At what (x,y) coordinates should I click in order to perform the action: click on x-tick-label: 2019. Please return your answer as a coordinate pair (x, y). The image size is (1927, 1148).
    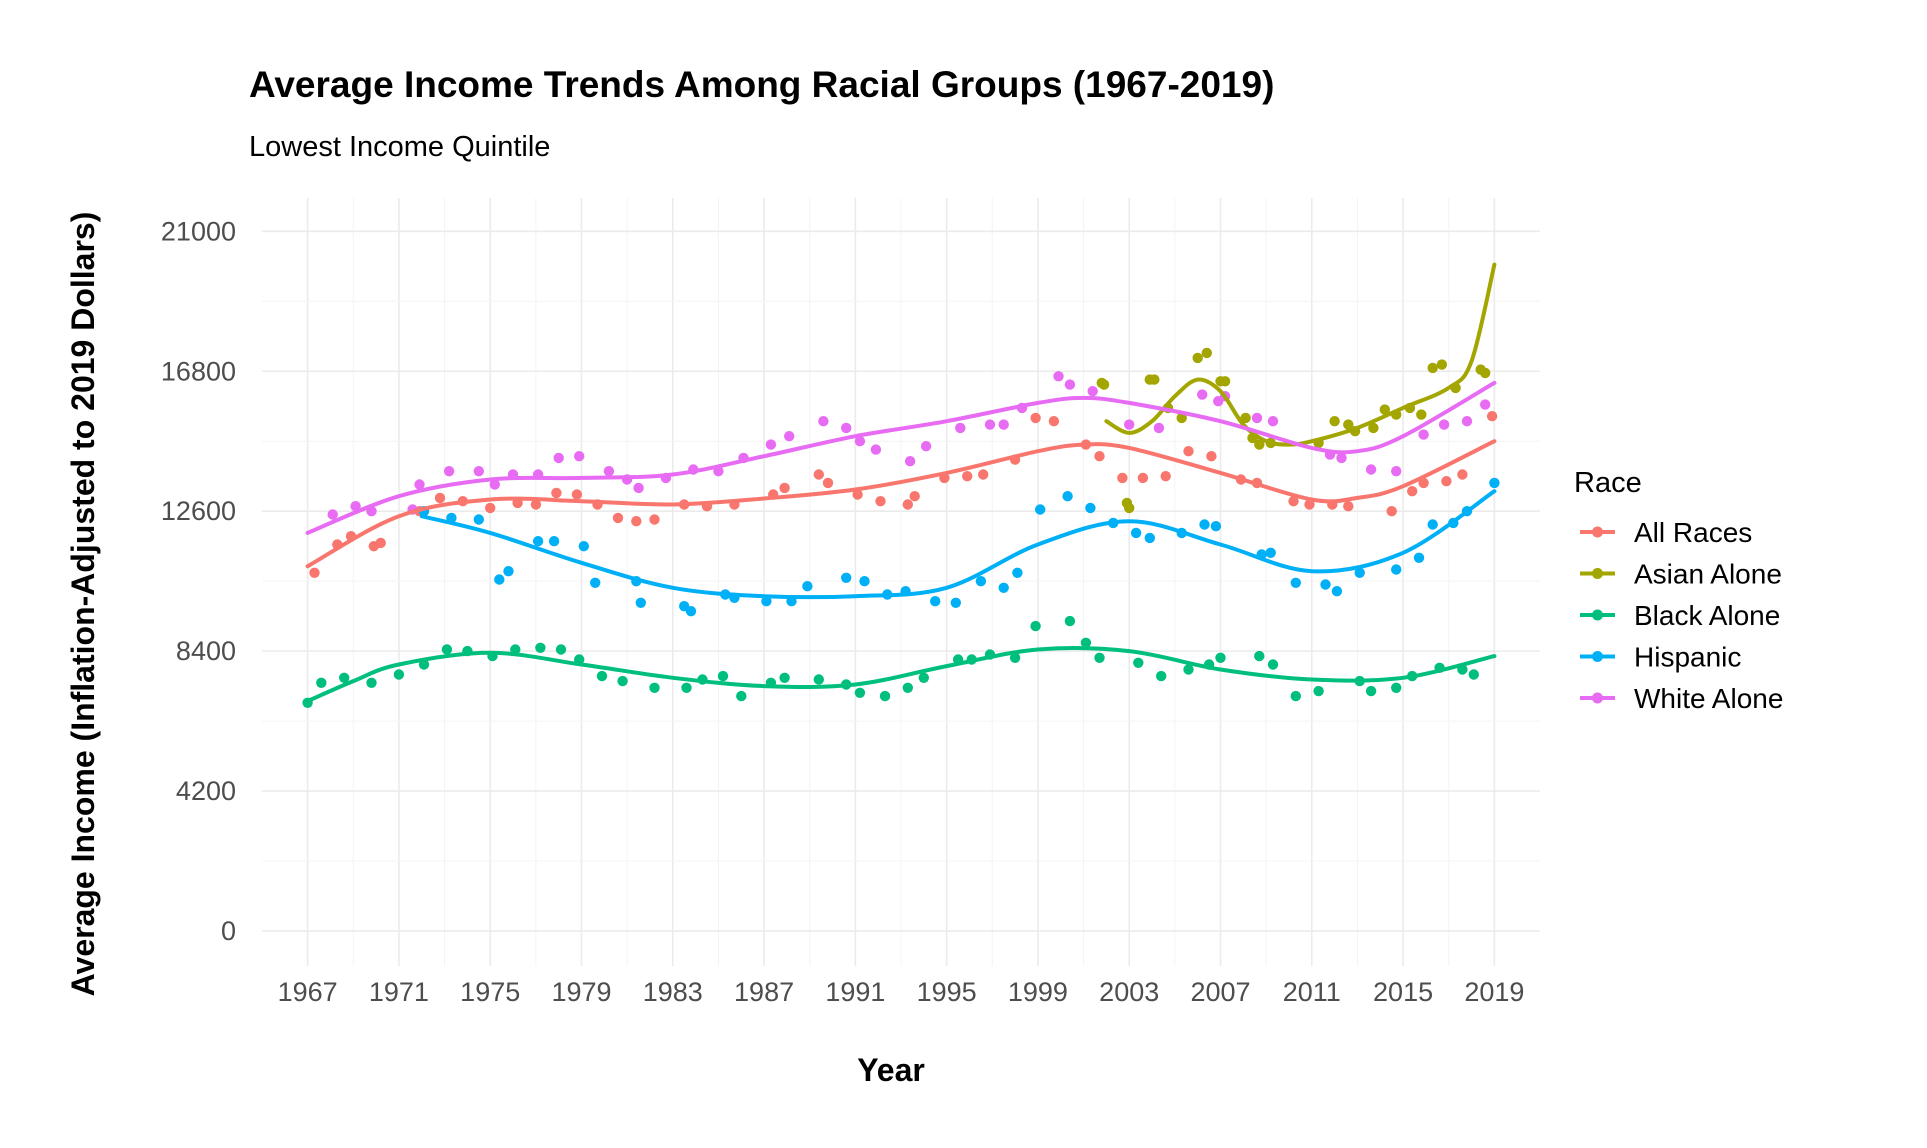
    Looking at the image, I should click on (1494, 992).